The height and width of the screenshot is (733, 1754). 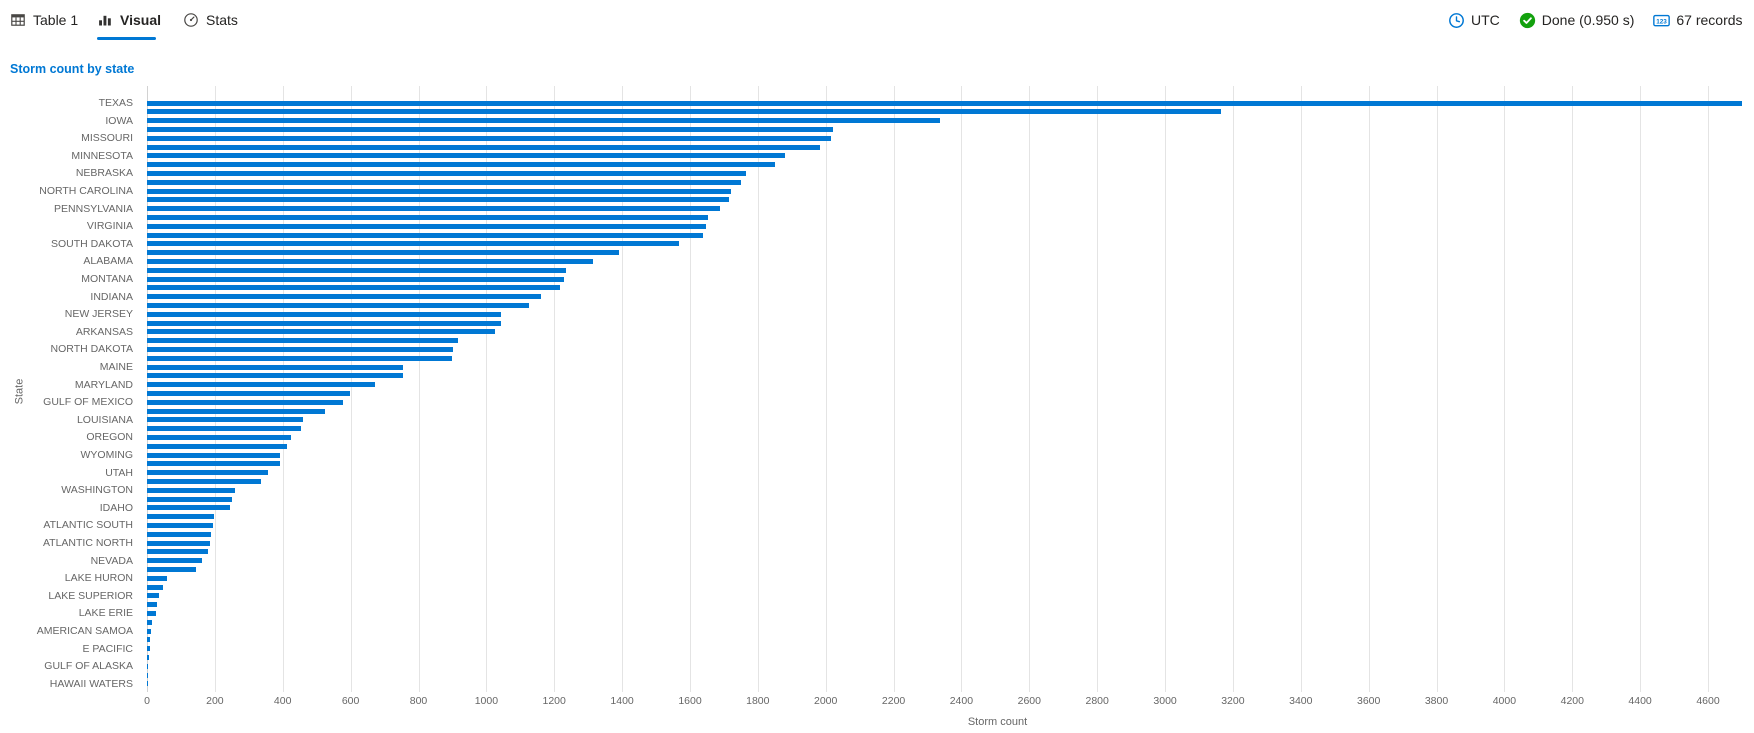 I want to click on bar-e-pacific, so click(x=148, y=649).